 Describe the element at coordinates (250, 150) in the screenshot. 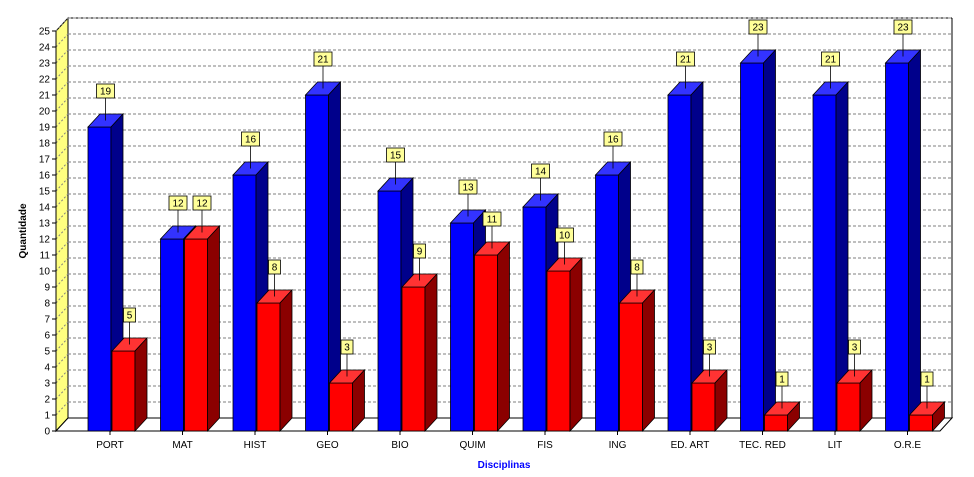

I see `data-label-series-1: 16` at that location.